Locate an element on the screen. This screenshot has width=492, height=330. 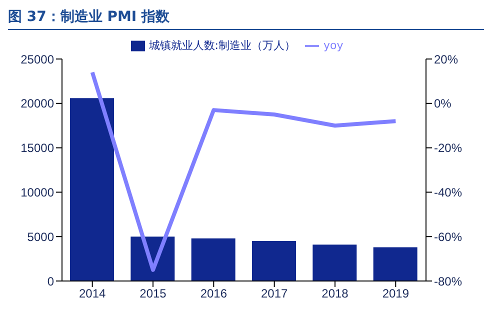
y-tick-label: 25000 is located at coordinates (37, 59).